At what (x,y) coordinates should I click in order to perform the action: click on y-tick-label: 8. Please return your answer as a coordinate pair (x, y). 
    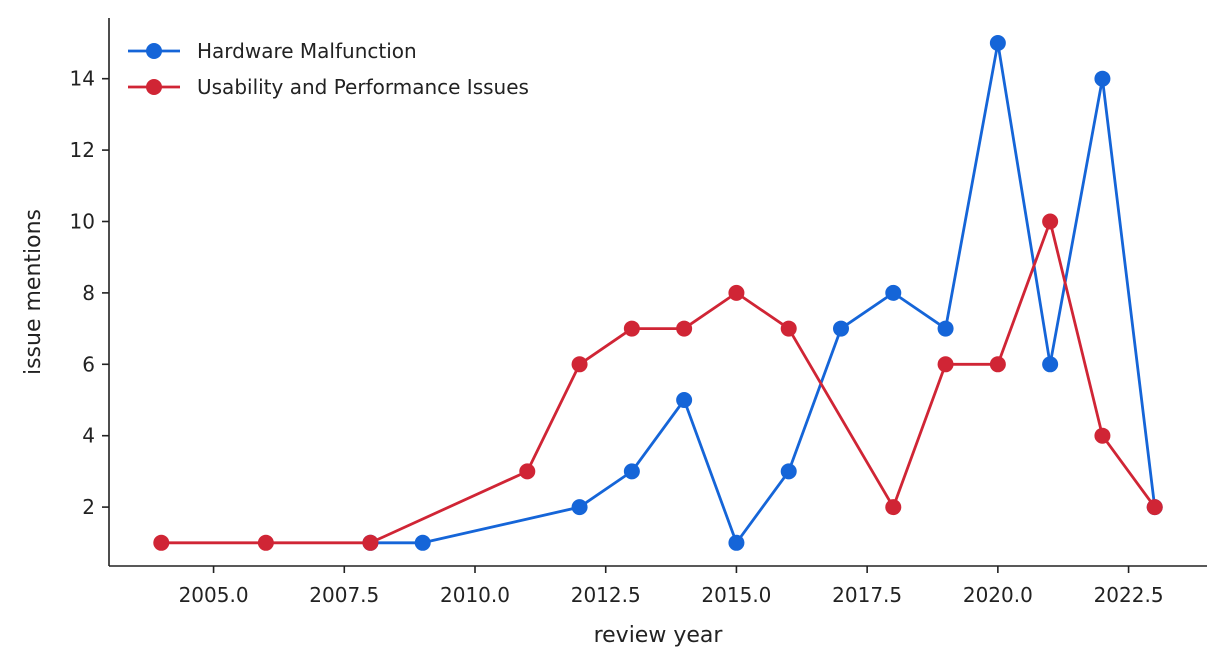
    Looking at the image, I should click on (88, 293).